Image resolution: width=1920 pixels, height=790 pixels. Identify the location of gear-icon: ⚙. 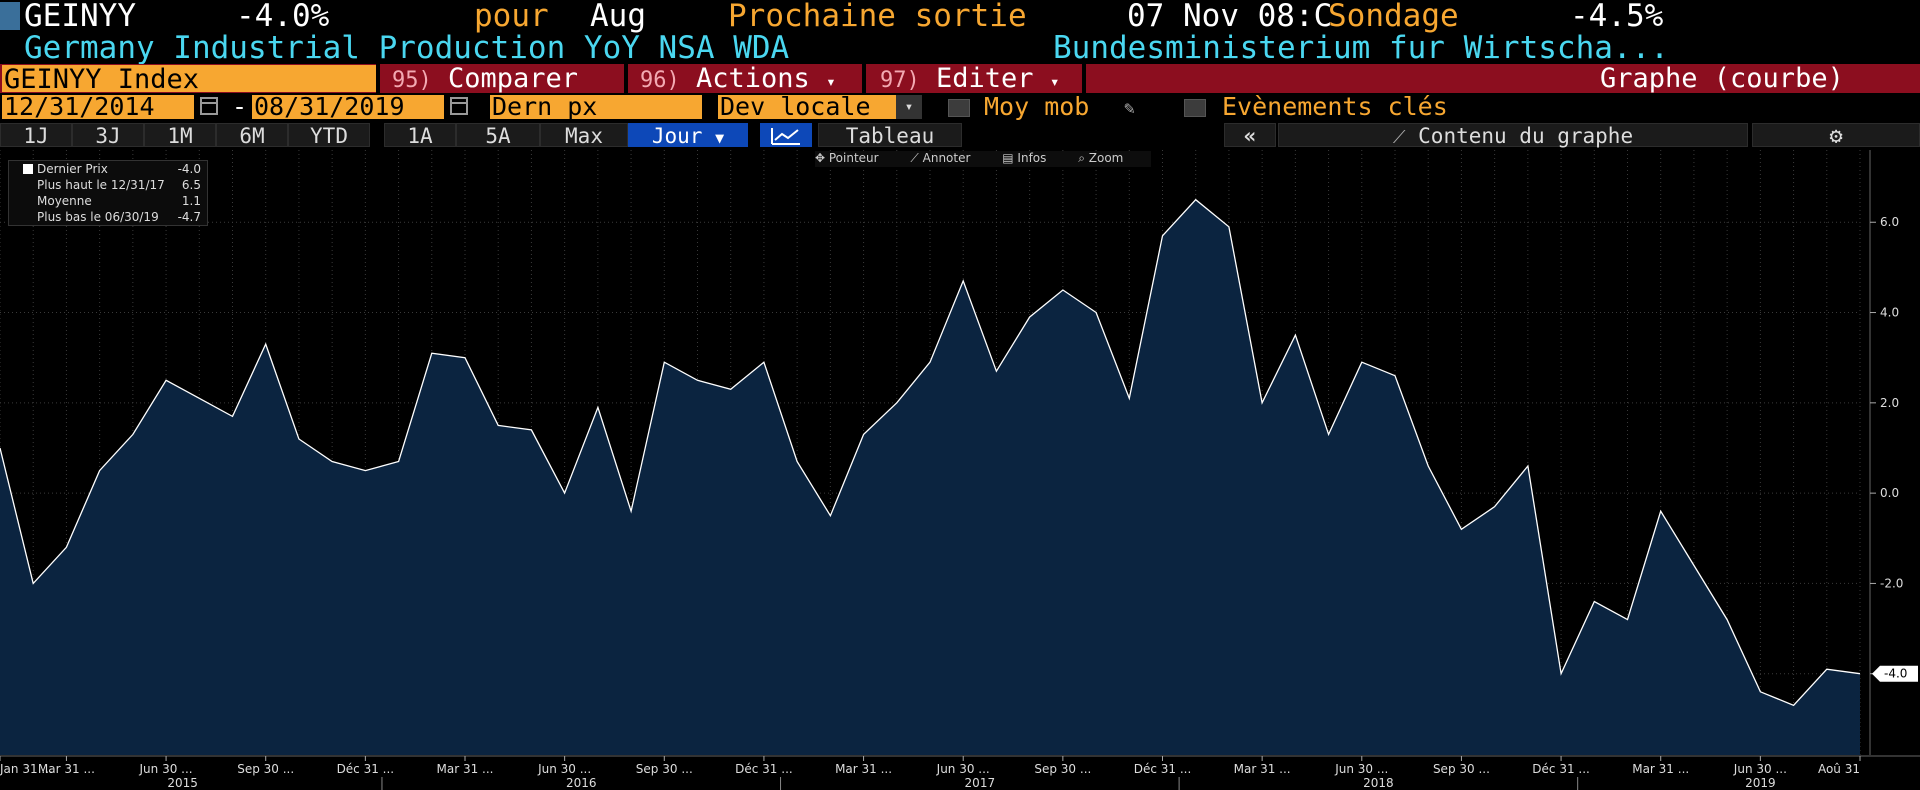
(1836, 136).